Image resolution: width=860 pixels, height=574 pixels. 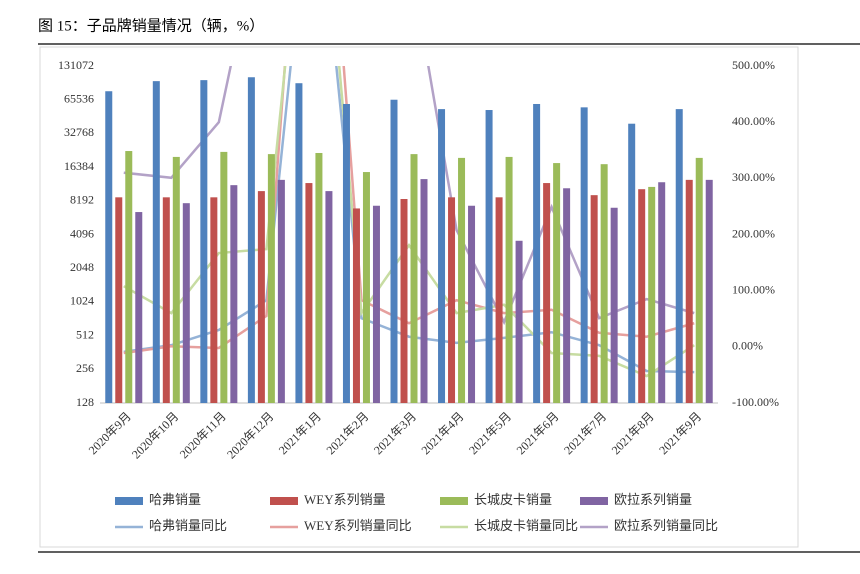 I want to click on x-tick-label: 2020年11月, so click(x=203, y=435).